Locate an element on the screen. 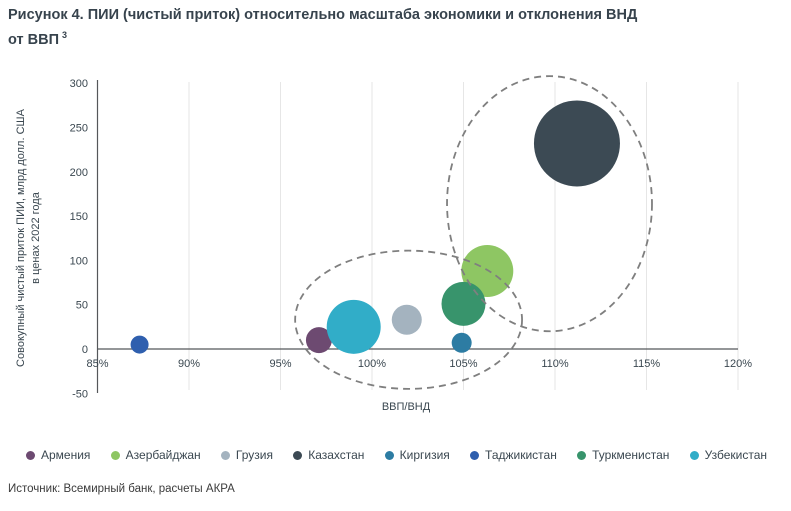  legend-label: Грузия is located at coordinates (254, 455).